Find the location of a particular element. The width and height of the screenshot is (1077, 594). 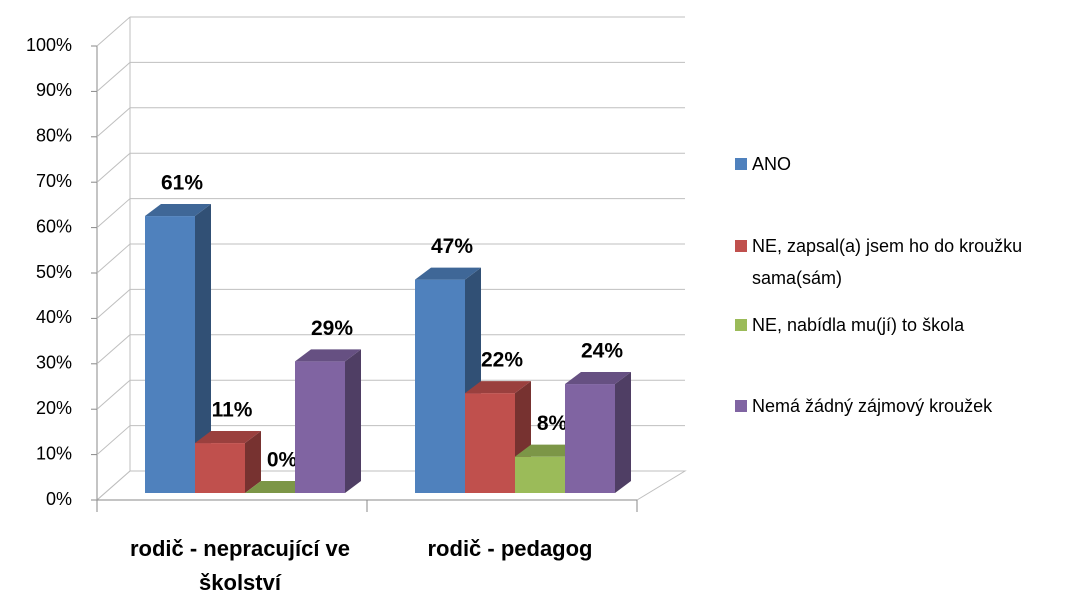

y-tick-label: 80% is located at coordinates (54, 136).